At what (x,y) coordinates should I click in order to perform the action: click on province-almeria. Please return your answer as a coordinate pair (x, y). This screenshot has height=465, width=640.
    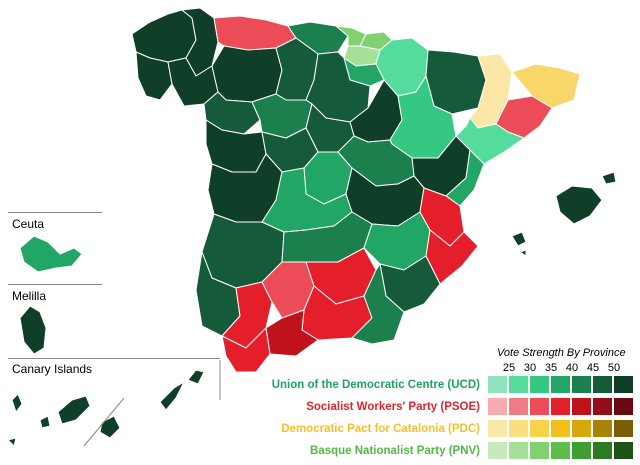
    Looking at the image, I should click on (378, 304).